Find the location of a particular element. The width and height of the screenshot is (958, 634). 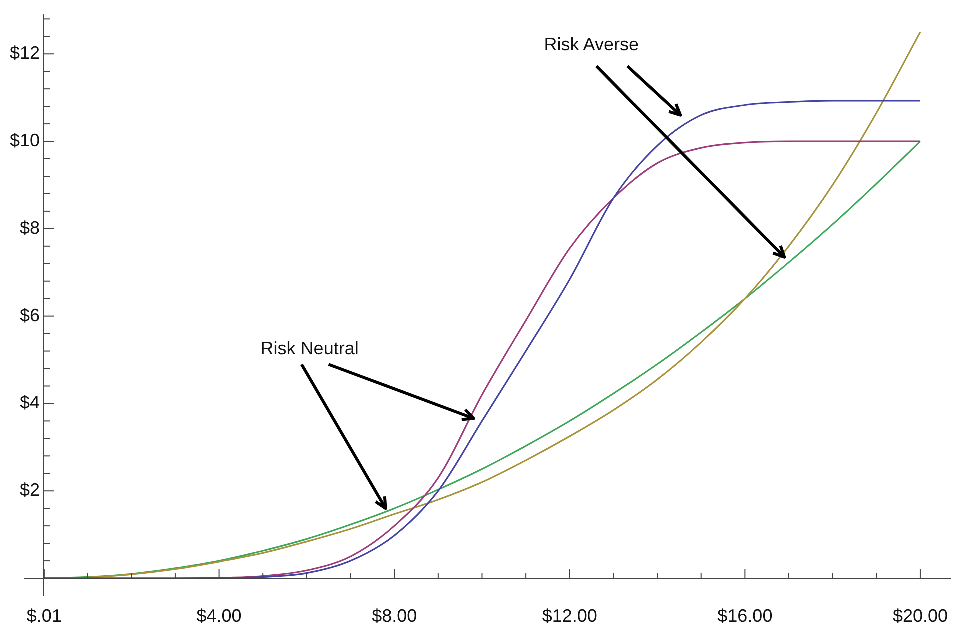

x-tick-label: $.01 is located at coordinates (44, 616).